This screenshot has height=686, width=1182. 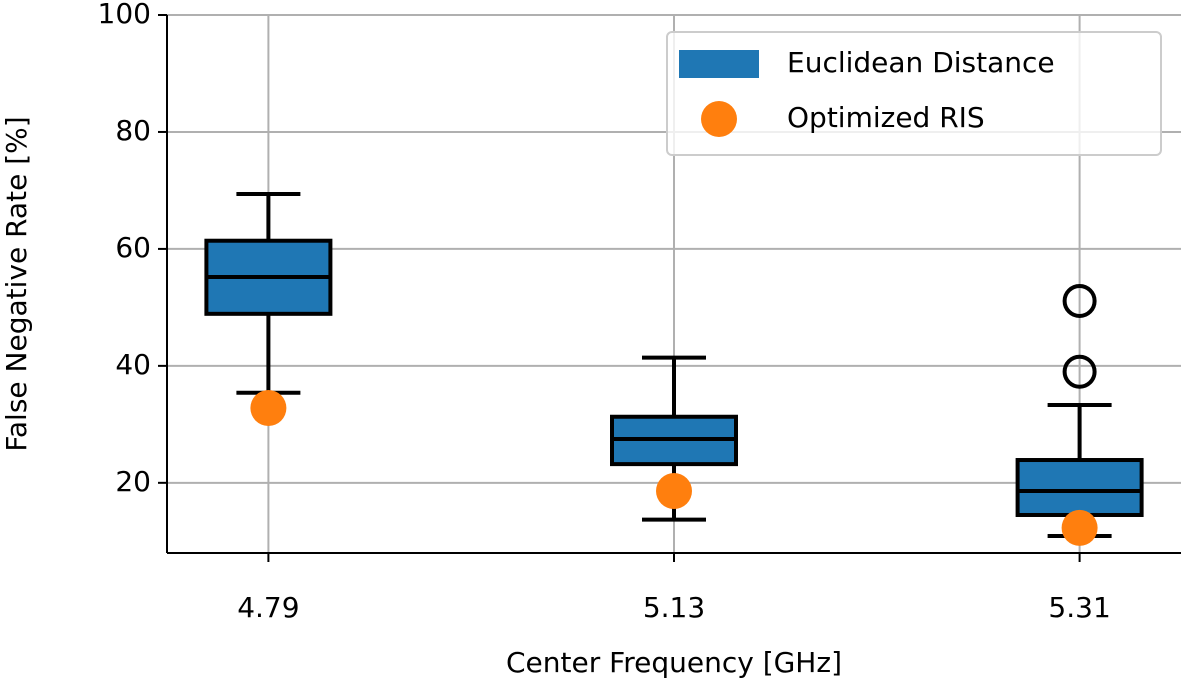 What do you see at coordinates (133, 481) in the screenshot?
I see `y-tick-label: 20` at bounding box center [133, 481].